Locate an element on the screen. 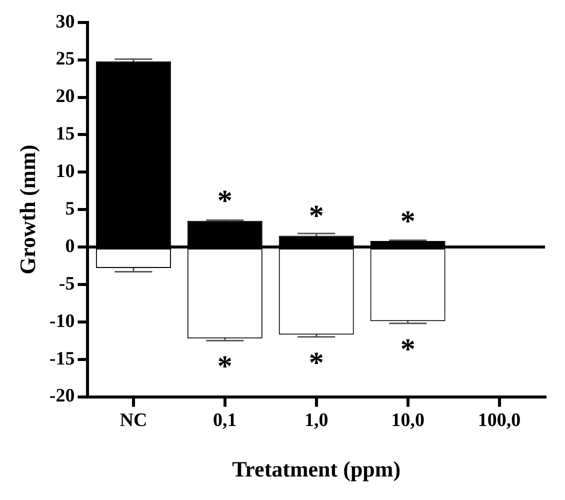 Image resolution: width=565 pixels, height=500 pixels. x-tick-label: 10,0 is located at coordinates (407, 421).